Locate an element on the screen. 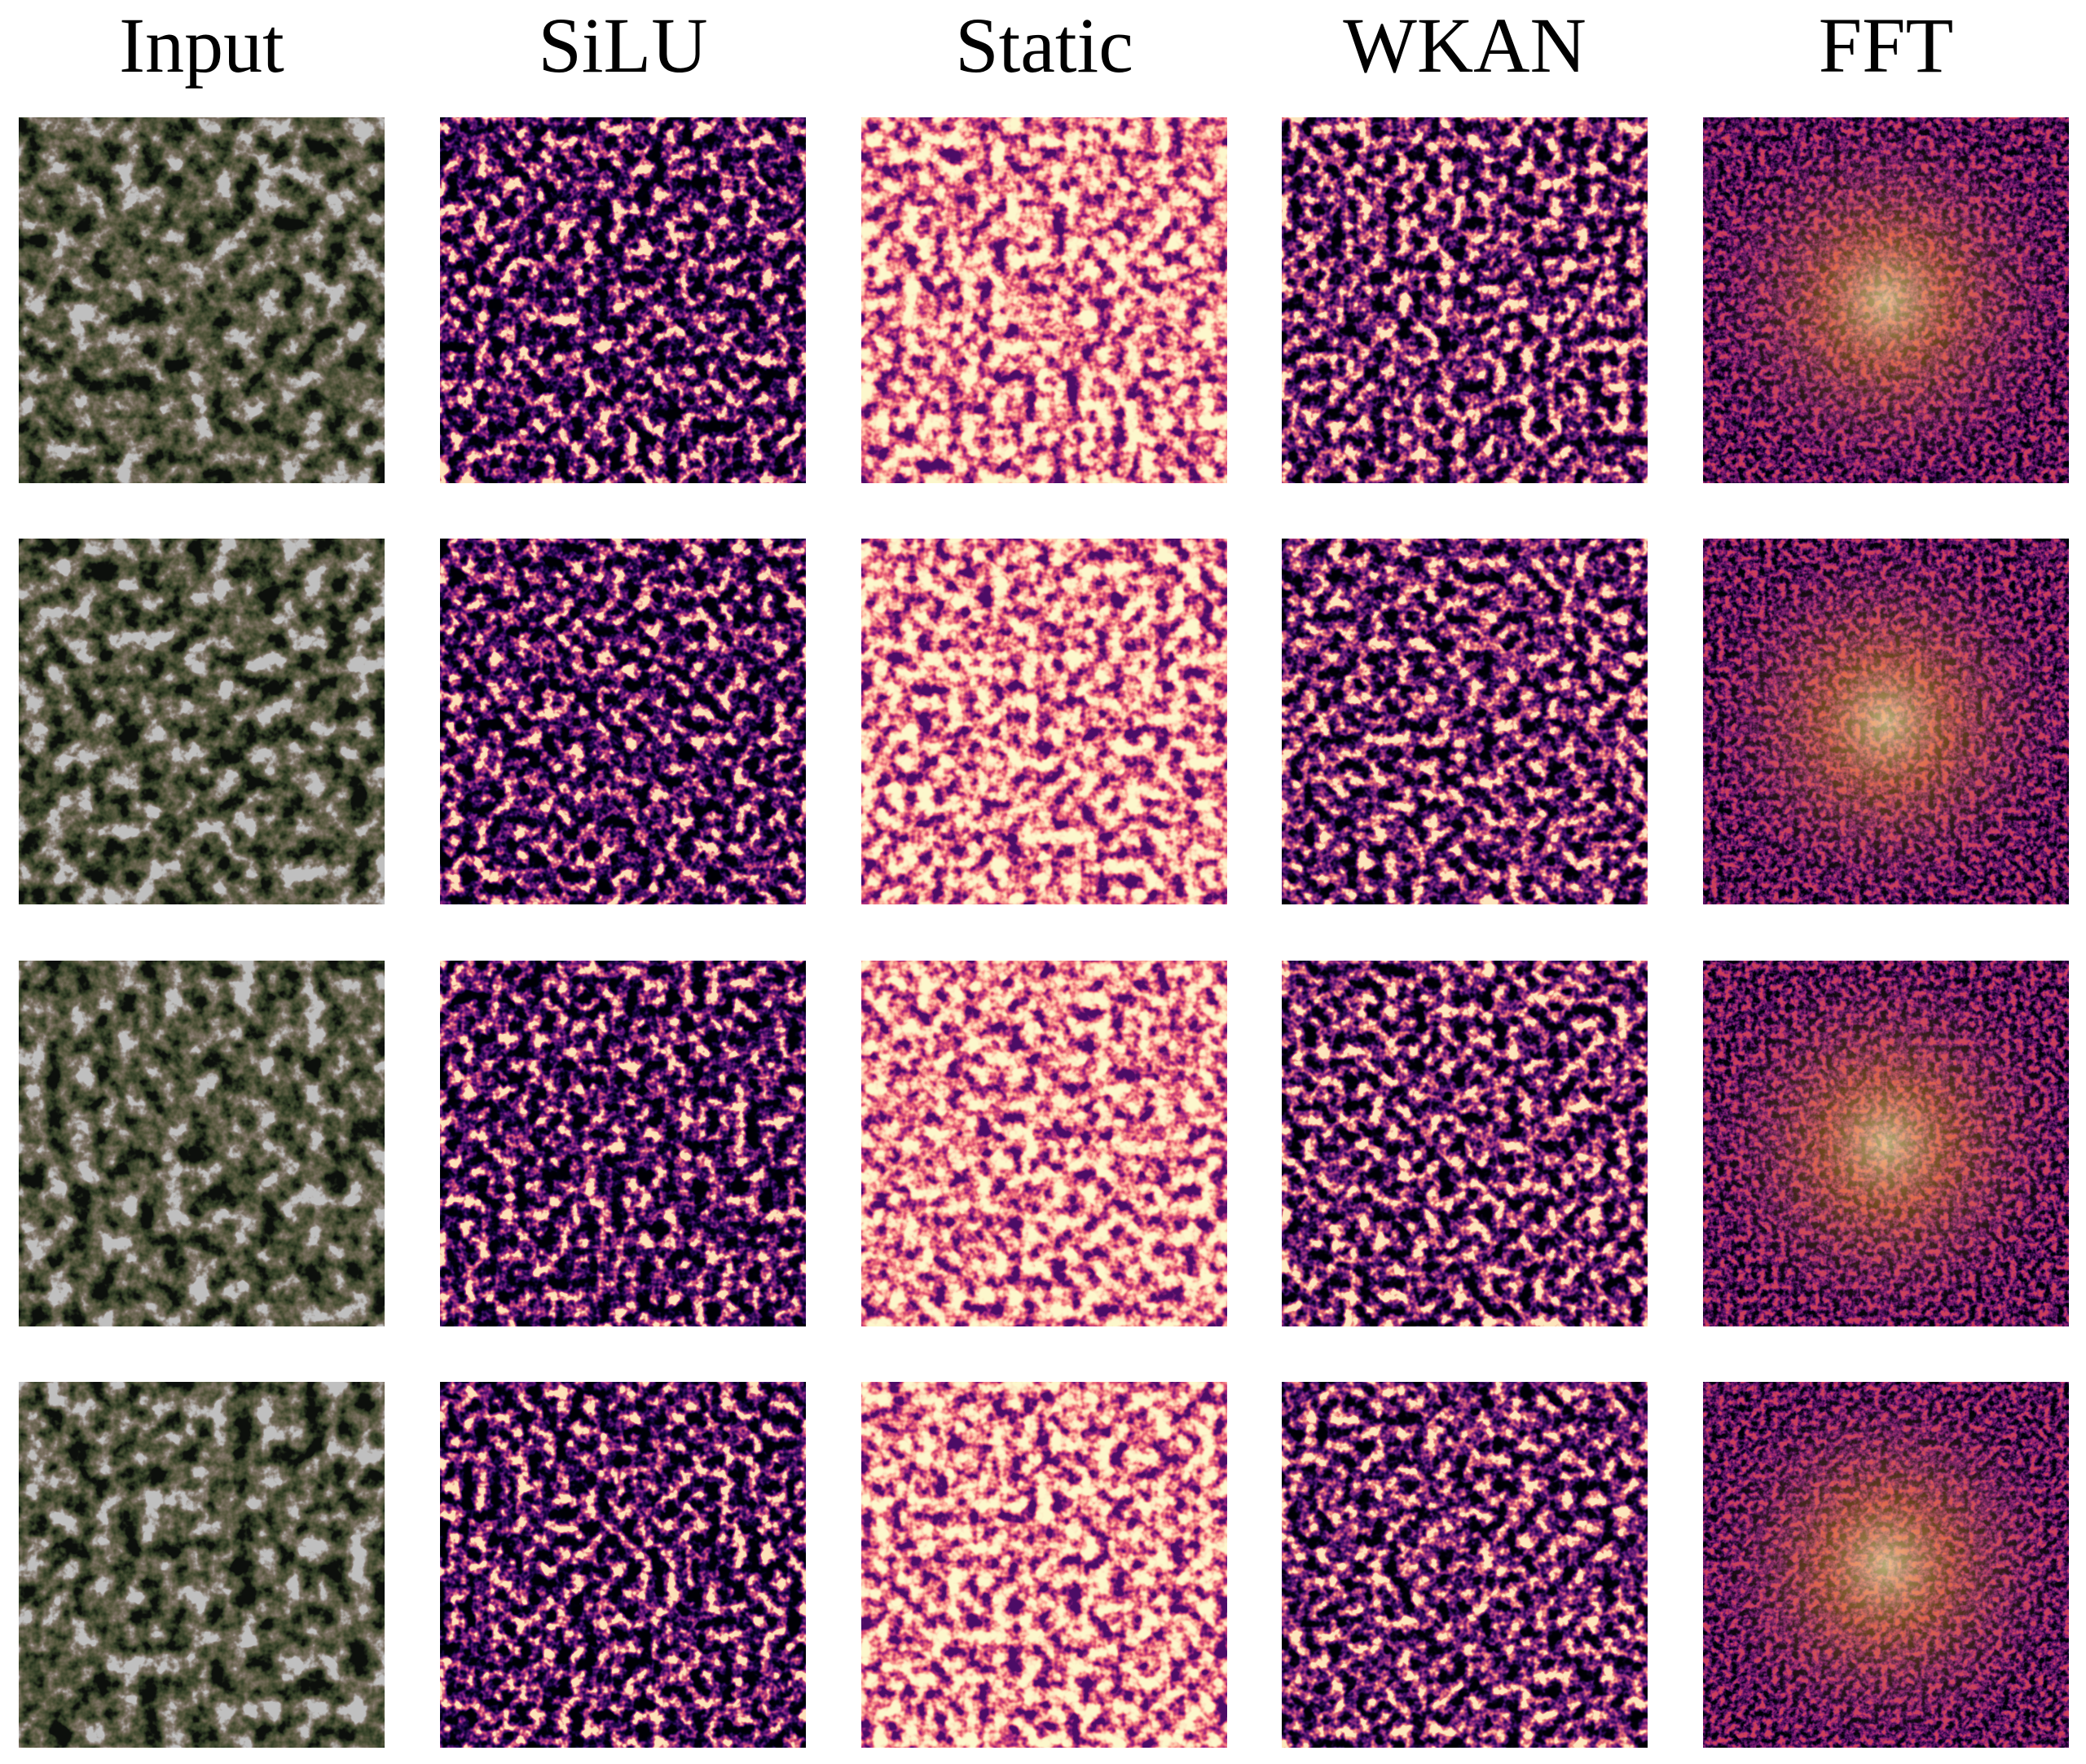 The height and width of the screenshot is (1764, 2086). column-header: WKAN is located at coordinates (1465, 45).